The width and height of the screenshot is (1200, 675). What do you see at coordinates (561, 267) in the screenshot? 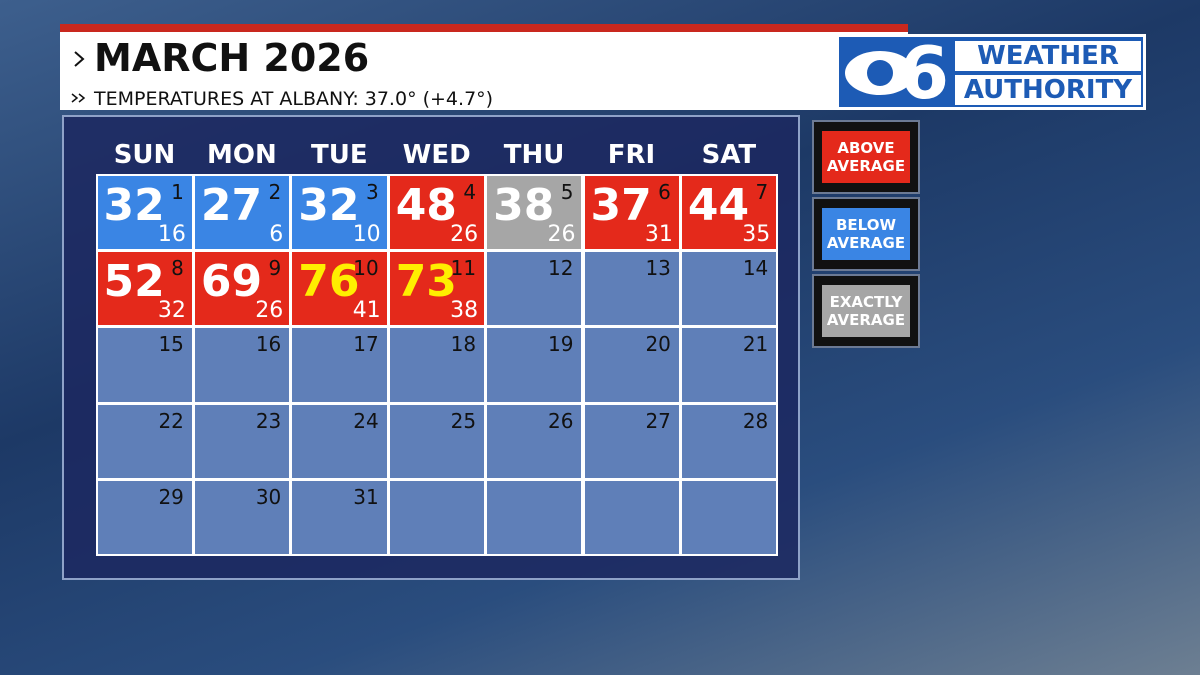
I see `date: 12` at bounding box center [561, 267].